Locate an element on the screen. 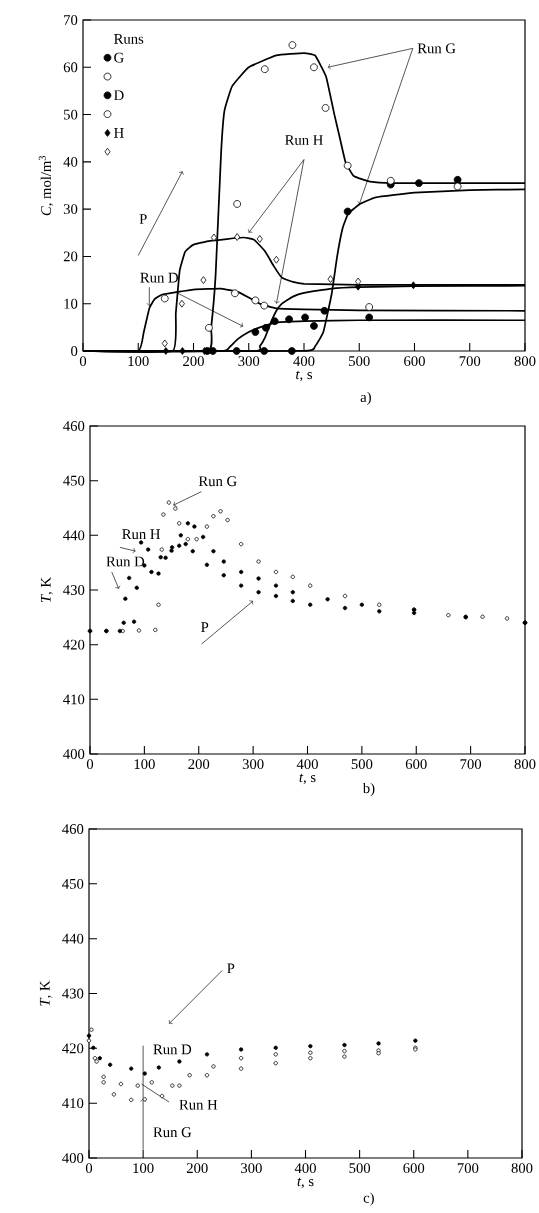 This screenshot has height=1213, width=539. y-tick-label: 70 is located at coordinates (71, 20).